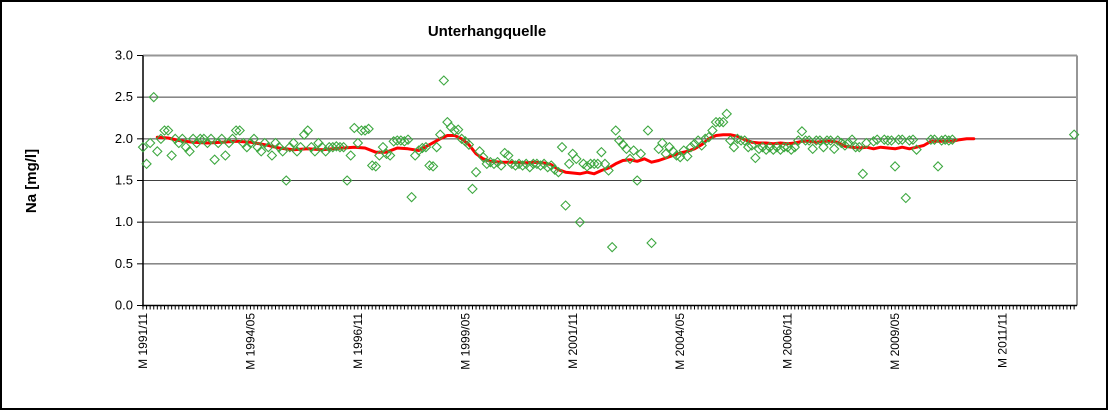 This screenshot has width=1108, height=410. I want to click on x-tick-label: M 1996/11, so click(358, 341).